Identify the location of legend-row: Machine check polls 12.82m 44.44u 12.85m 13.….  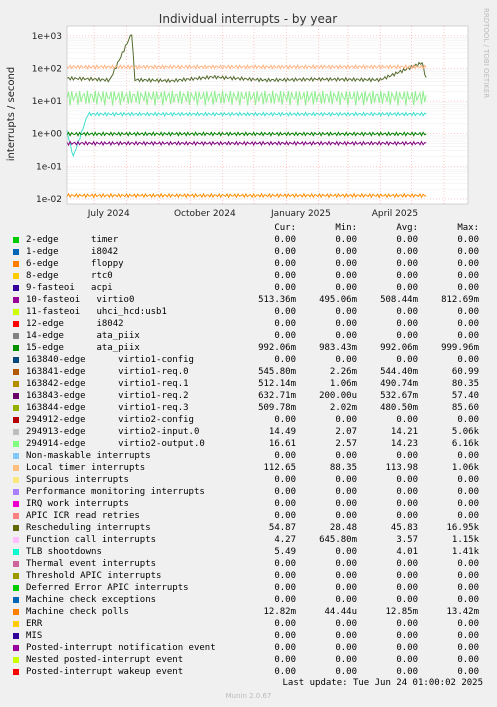
(248, 612).